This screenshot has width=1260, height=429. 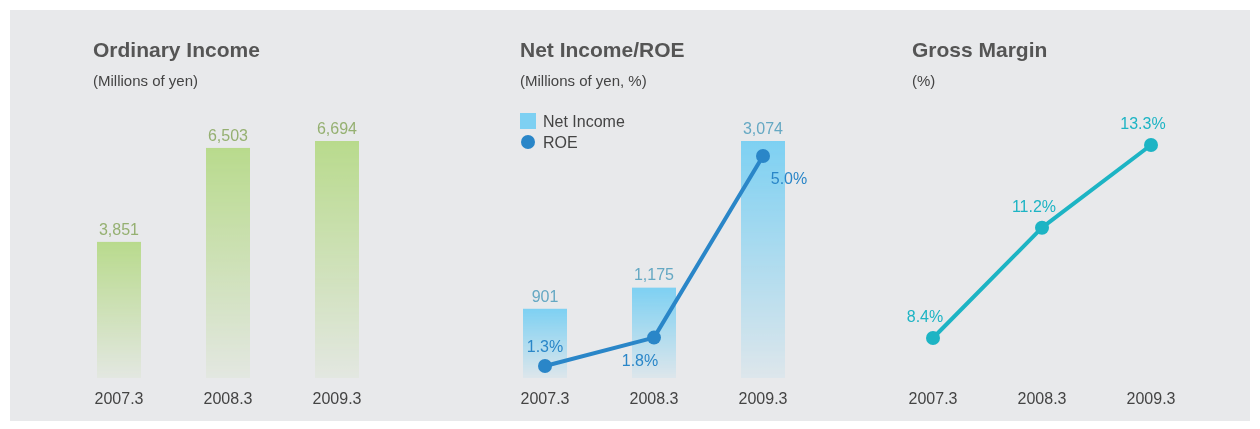 What do you see at coordinates (119, 229) in the screenshot?
I see `data-label: 3,851` at bounding box center [119, 229].